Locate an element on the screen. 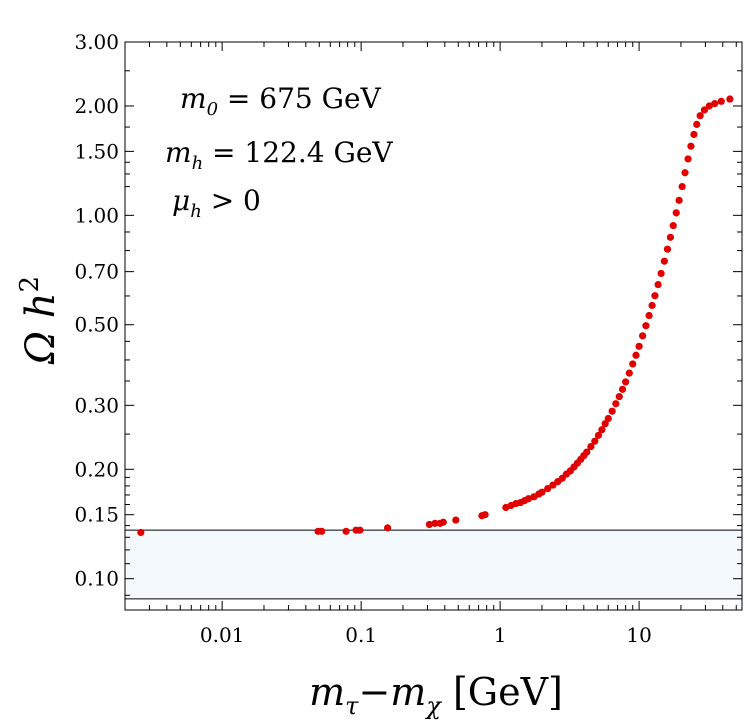 This screenshot has height=723, width=750. y-tick-label: 0.15 is located at coordinates (96, 515).